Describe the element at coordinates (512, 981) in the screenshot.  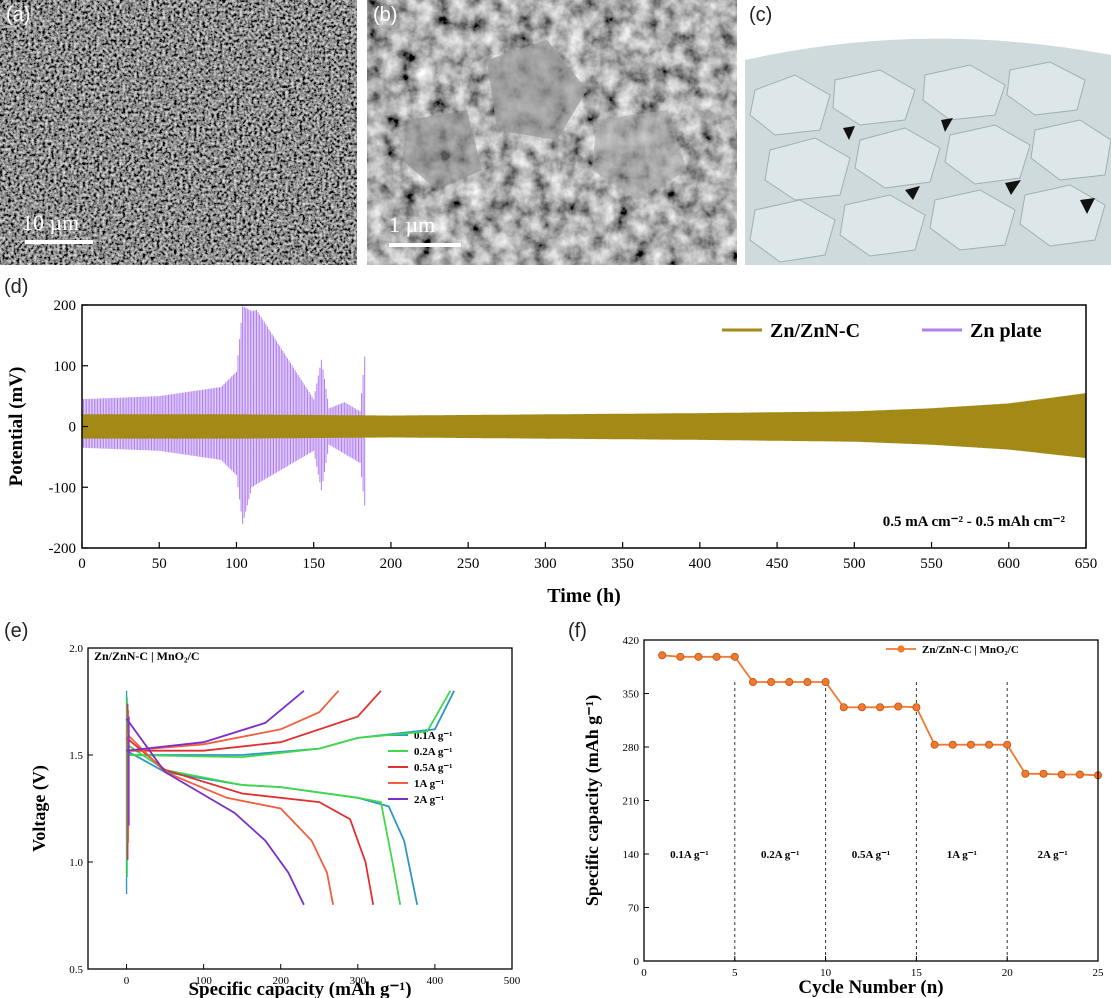
I see `x-tick-label: 500` at that location.